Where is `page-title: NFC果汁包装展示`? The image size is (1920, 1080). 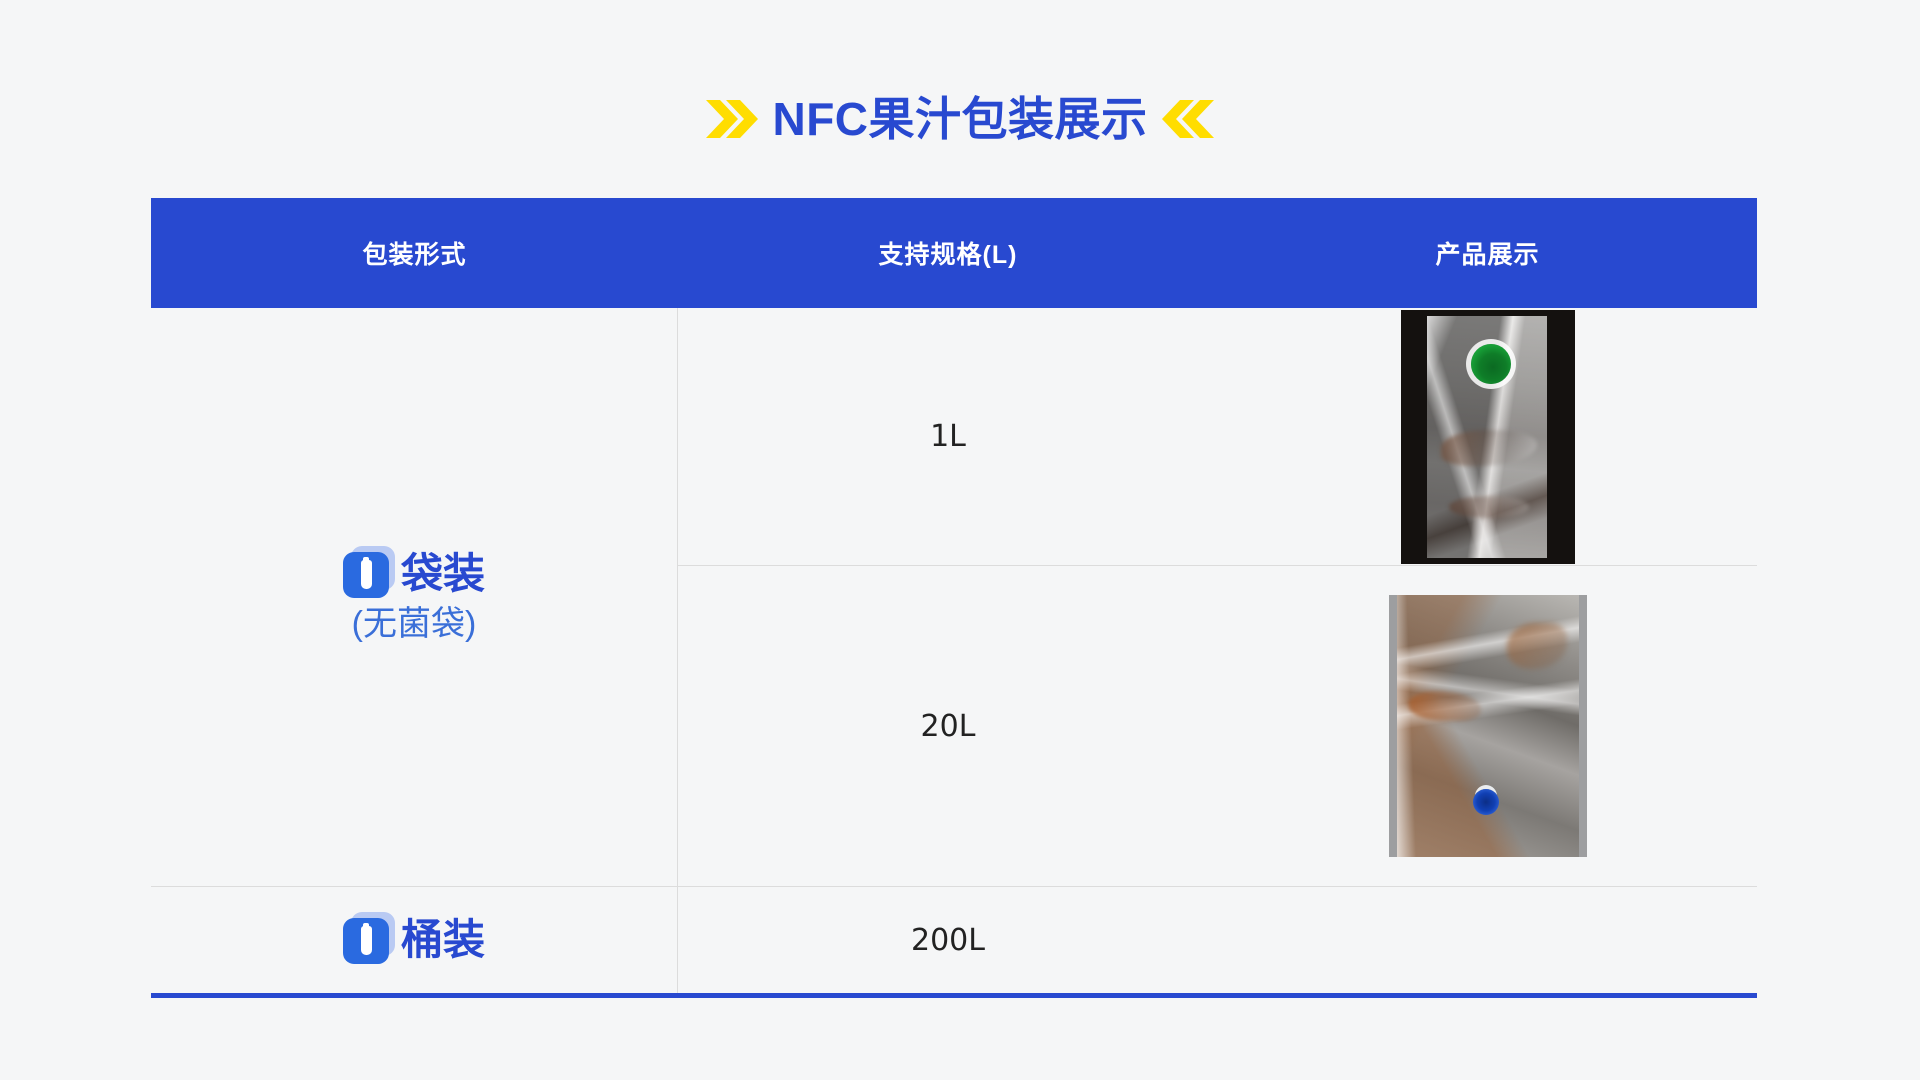
page-title: NFC果汁包装展示 is located at coordinates (960, 119).